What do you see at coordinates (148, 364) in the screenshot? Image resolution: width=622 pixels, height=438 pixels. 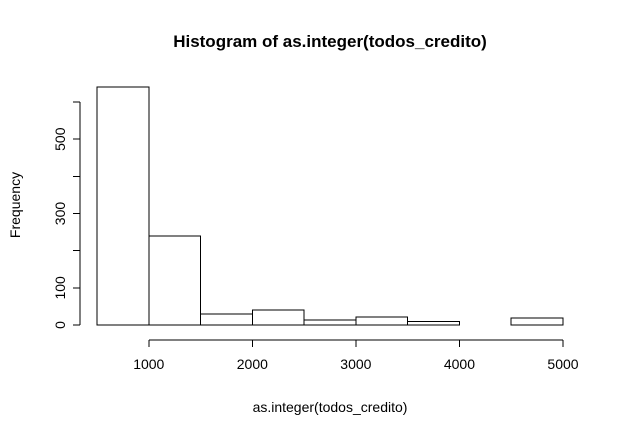 I see `x-tick-label-1000: 1000` at bounding box center [148, 364].